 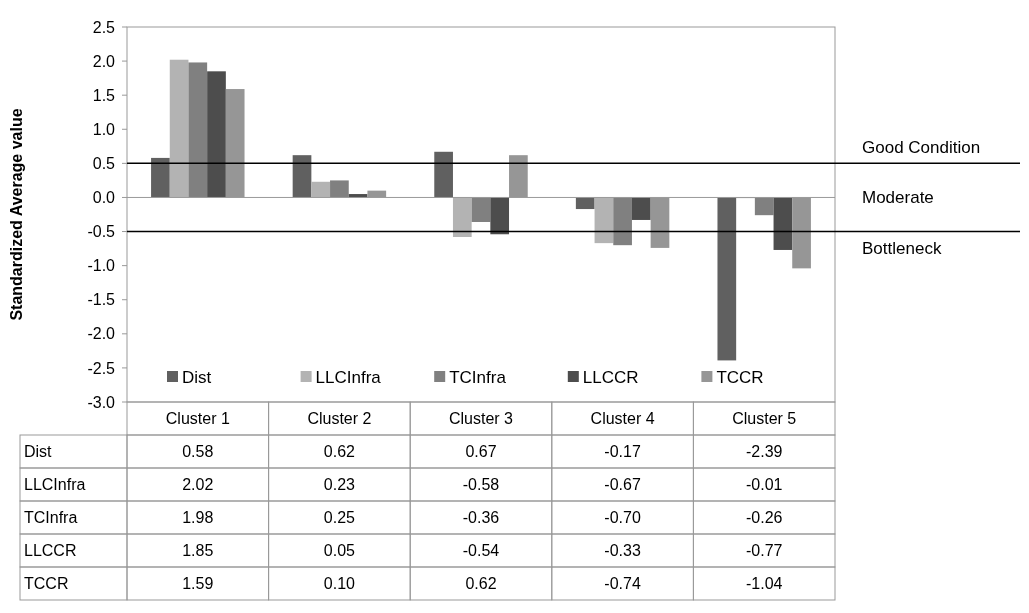 I want to click on y-tick-label: 2.0, so click(x=104, y=61).